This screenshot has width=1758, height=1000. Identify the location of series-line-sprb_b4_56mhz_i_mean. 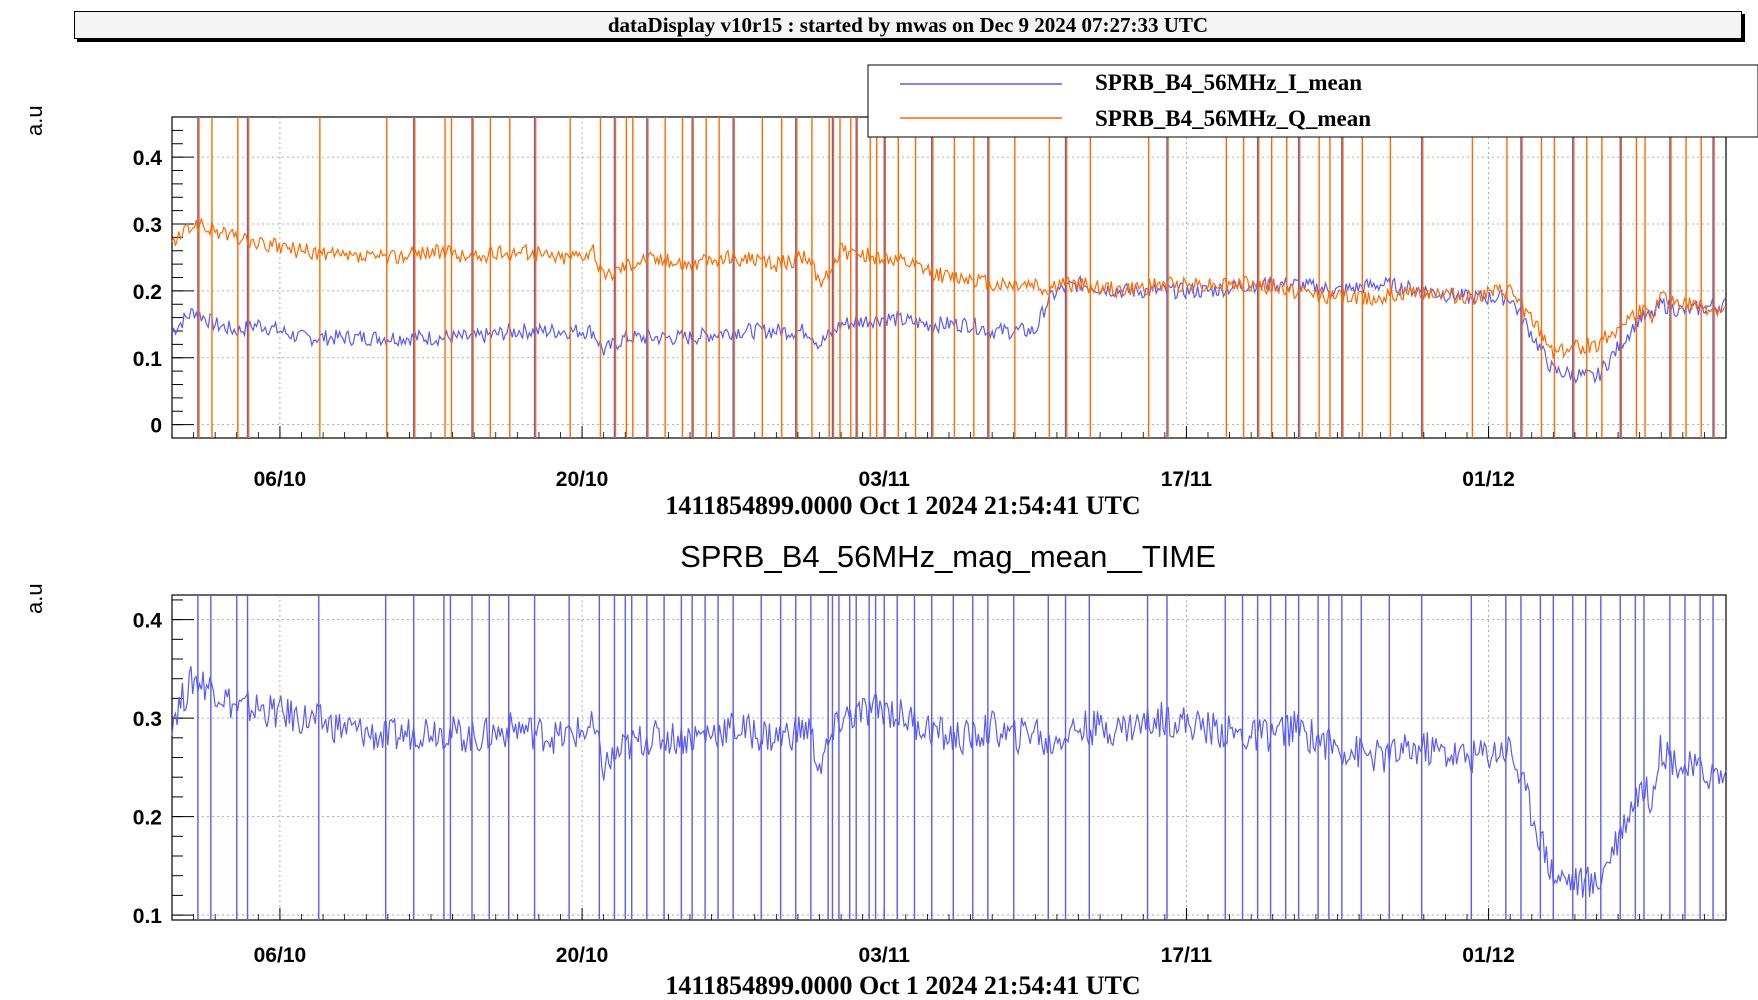
(949, 329).